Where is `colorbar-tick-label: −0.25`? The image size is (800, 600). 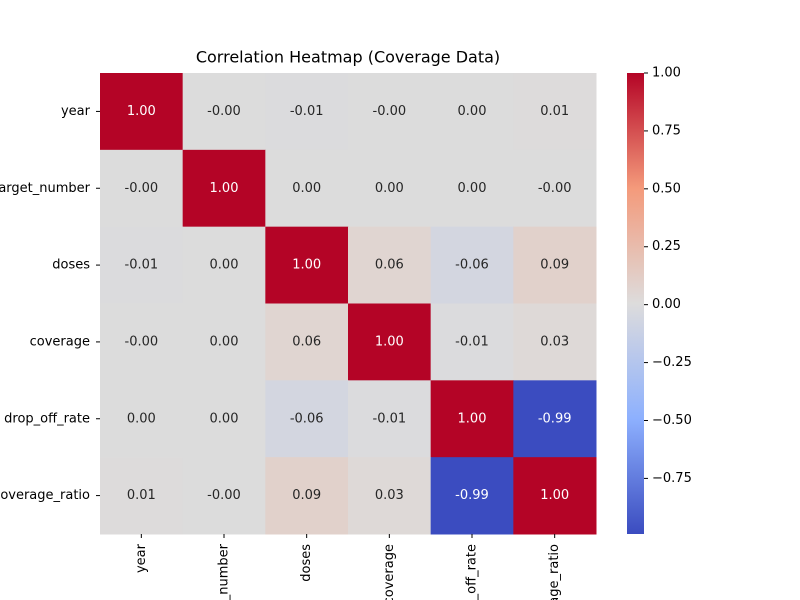 colorbar-tick-label: −0.25 is located at coordinates (672, 362).